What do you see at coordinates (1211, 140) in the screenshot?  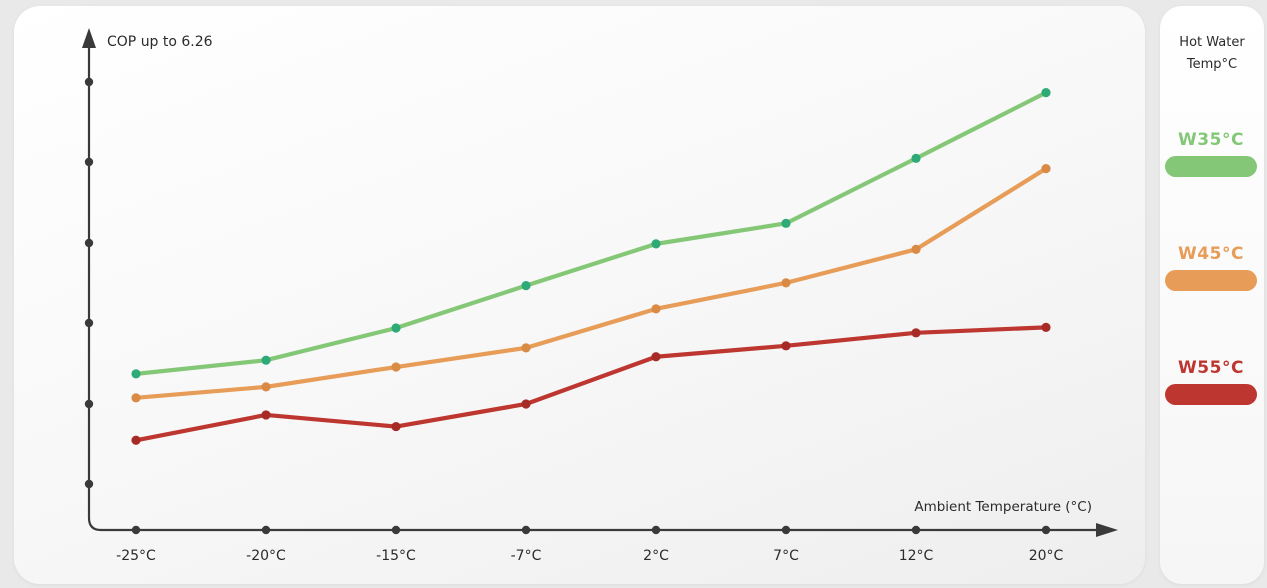 I see `legend-label-w35: W35°C` at bounding box center [1211, 140].